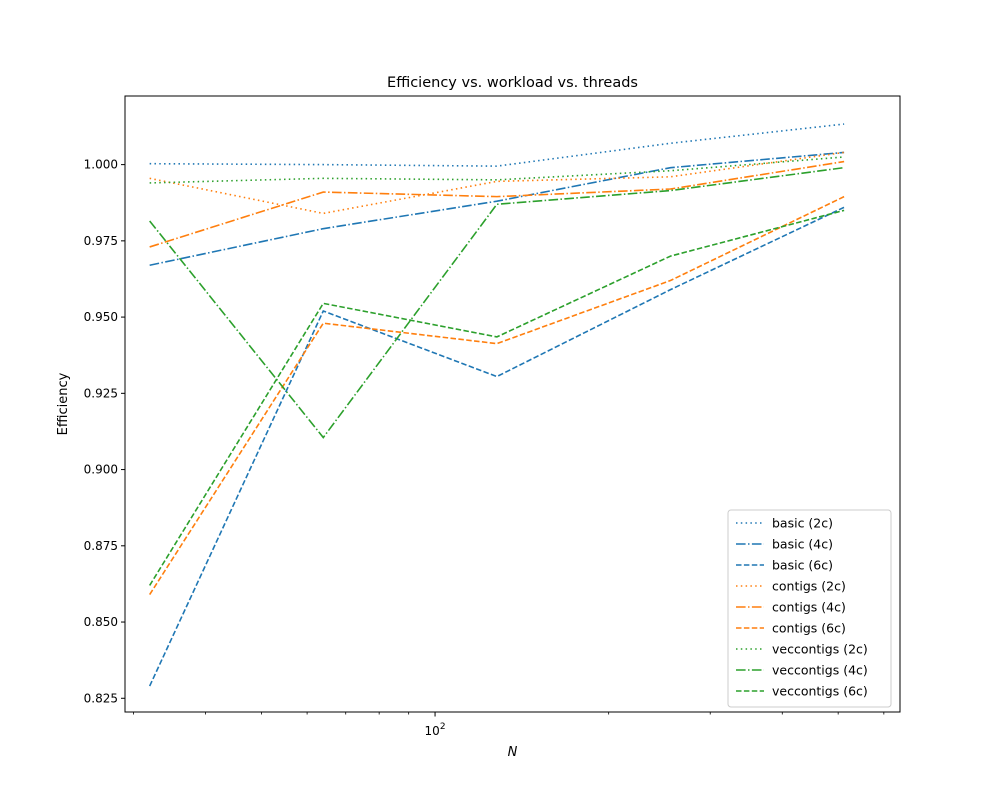  I want to click on legend-label: contigs (2c), so click(809, 586).